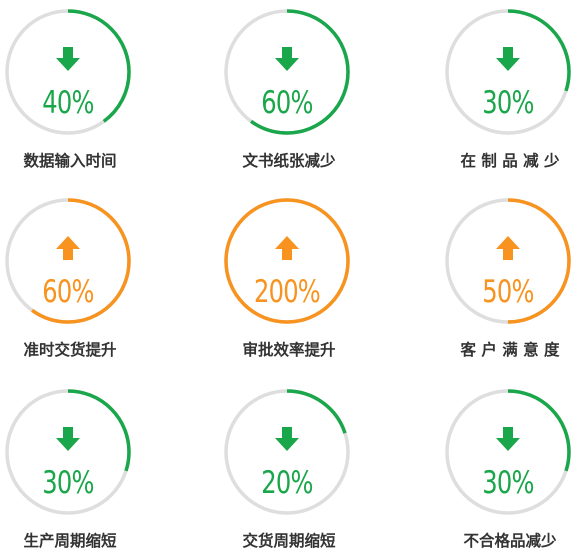 The image size is (581, 557). I want to click on metric-label: 交货周期缩短, so click(289, 541).